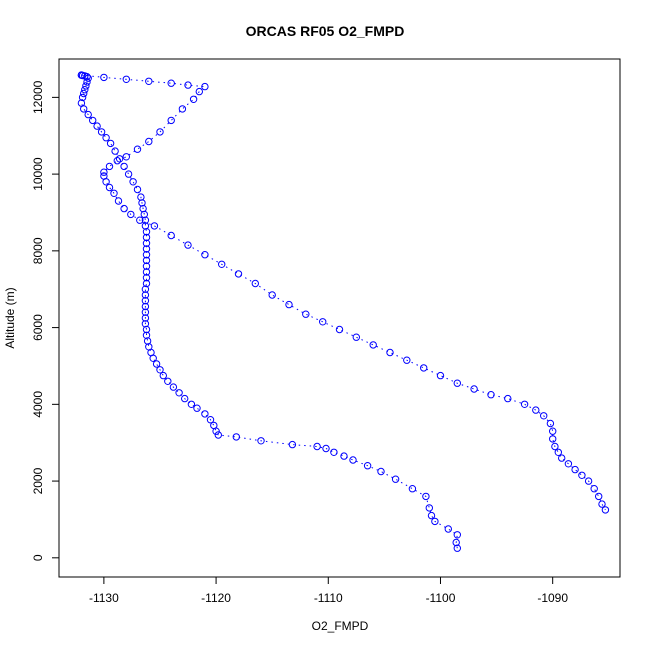 This screenshot has height=650, width=650. Describe the element at coordinates (10, 317) in the screenshot. I see `y-axis-label: Altitude (m)` at that location.